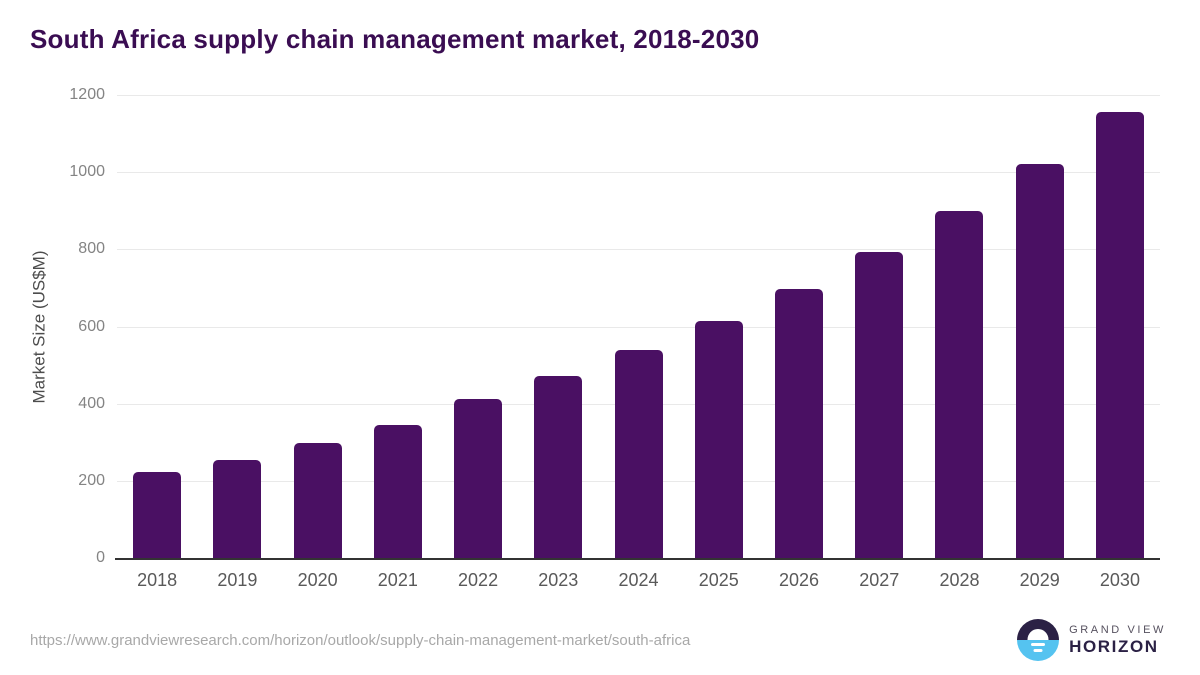 The image size is (1200, 675). I want to click on bar-2022, so click(478, 478).